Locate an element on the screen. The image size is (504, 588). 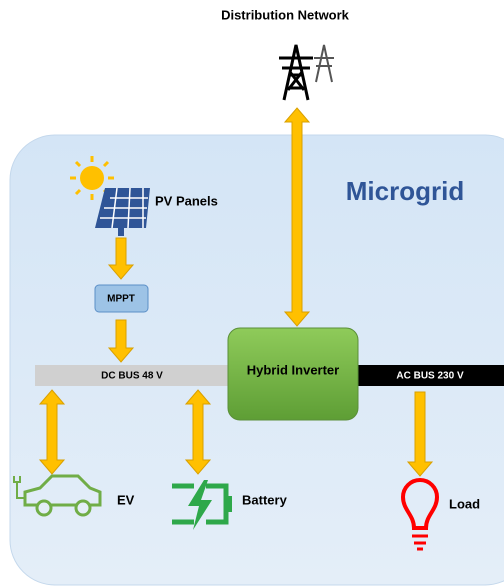
pv-stand is located at coordinates (121, 232).